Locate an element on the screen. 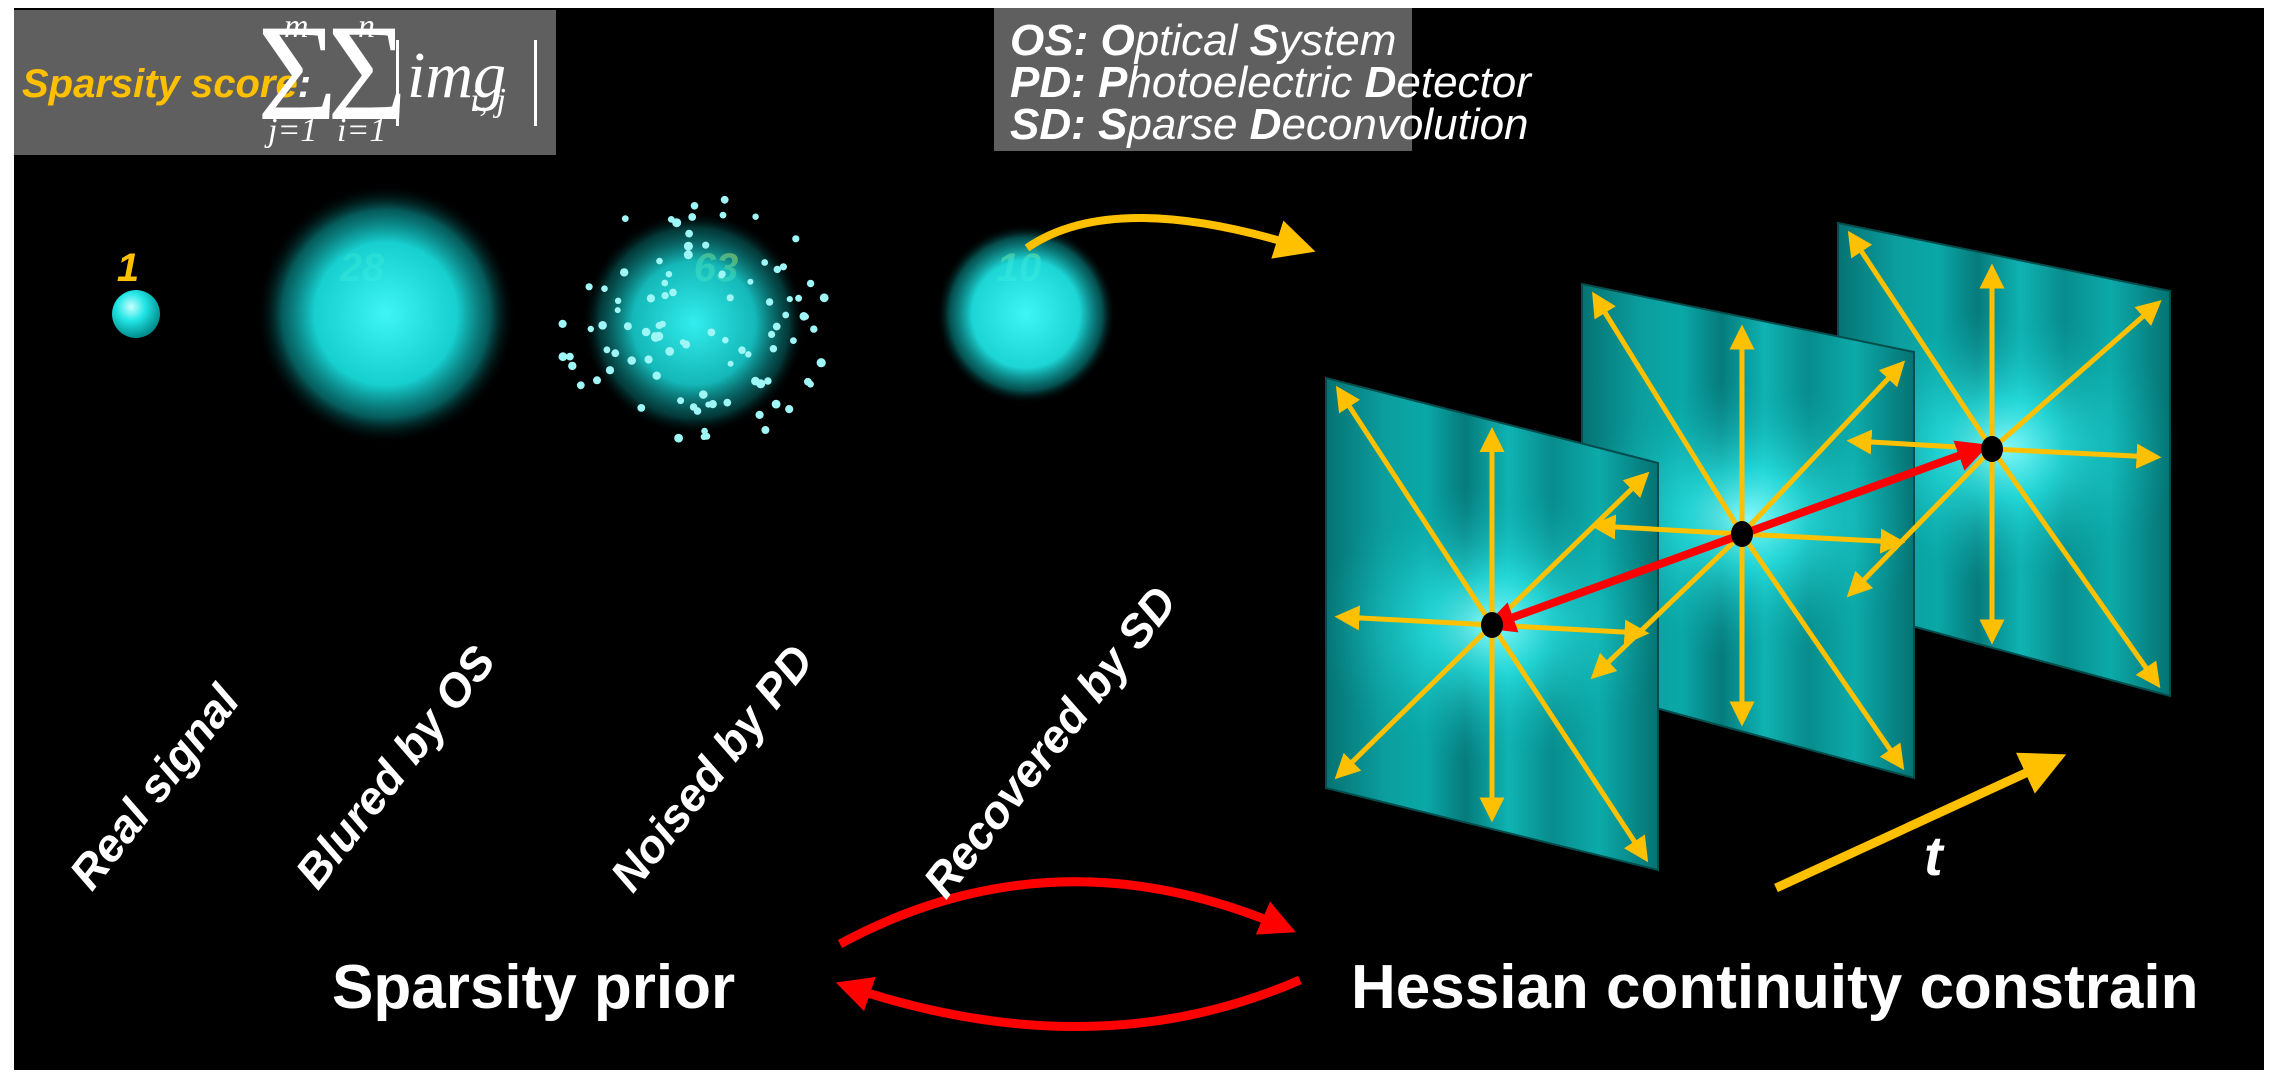 This screenshot has width=2278, height=1080. abs-bar-right is located at coordinates (535, 83).